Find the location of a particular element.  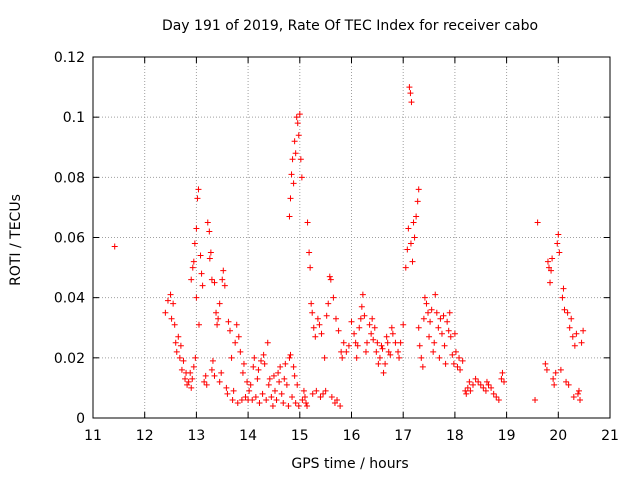

x-tick-label: 11 is located at coordinates (93, 436).